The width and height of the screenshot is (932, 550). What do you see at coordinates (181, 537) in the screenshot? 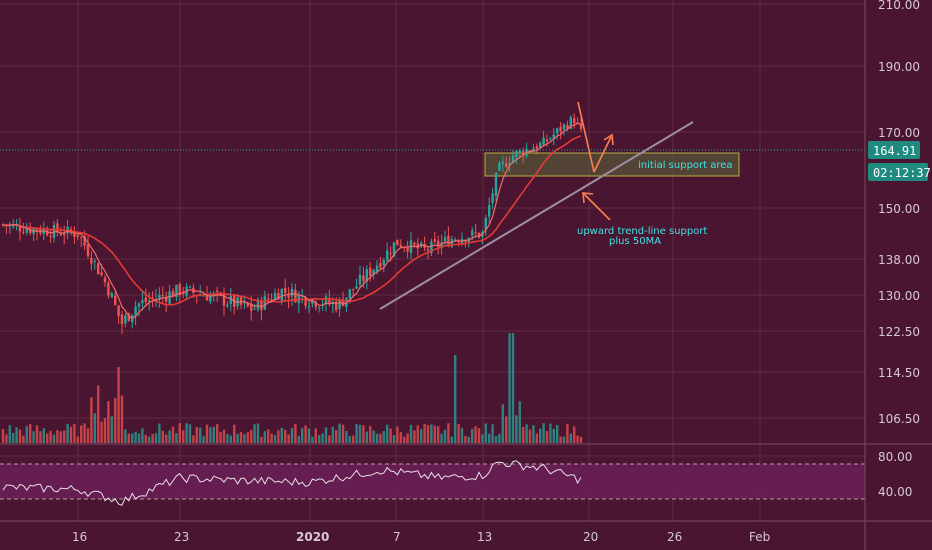
I see `time-tick: 23` at bounding box center [181, 537].